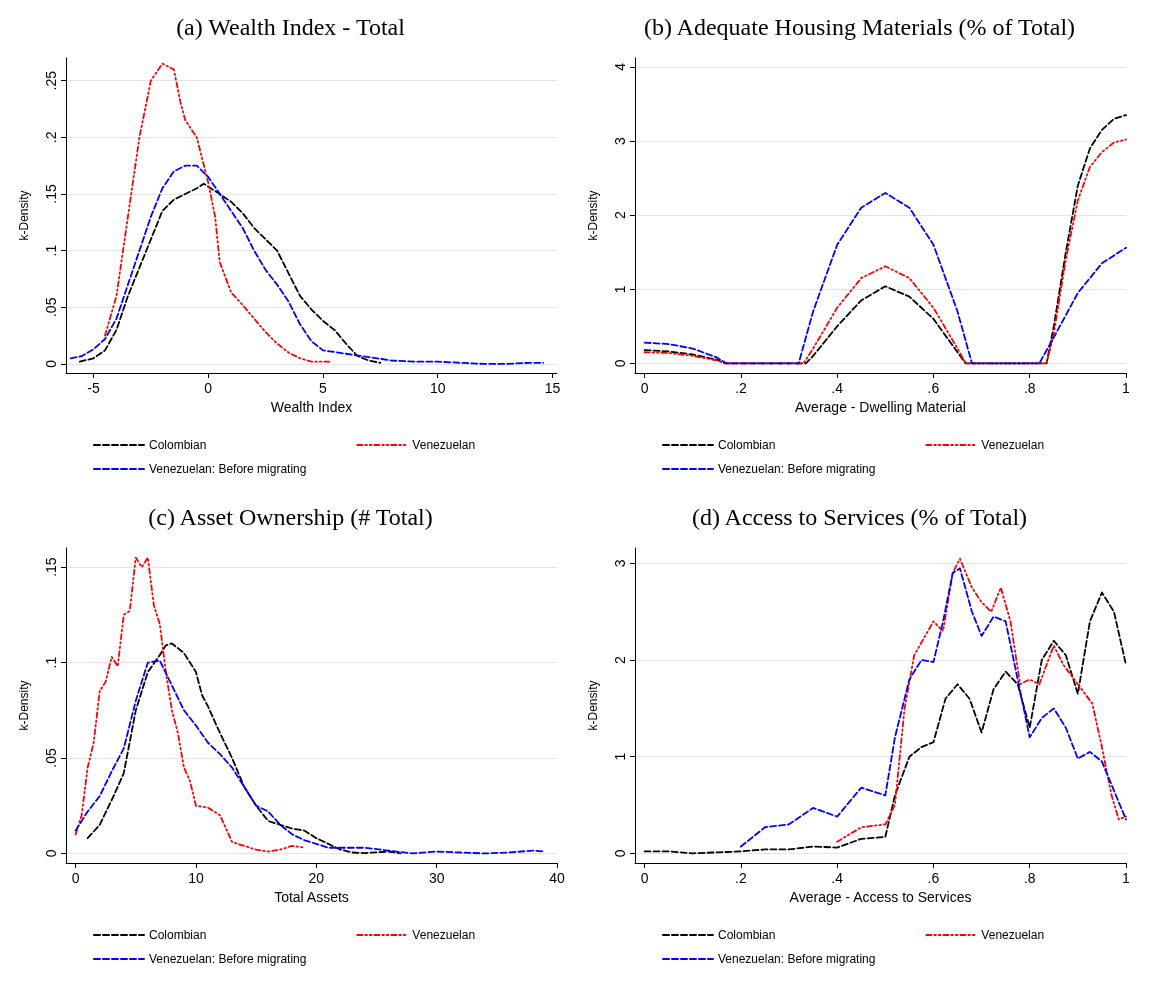  Describe the element at coordinates (311, 896) in the screenshot. I see `x-axis-title: Total Assets` at that location.